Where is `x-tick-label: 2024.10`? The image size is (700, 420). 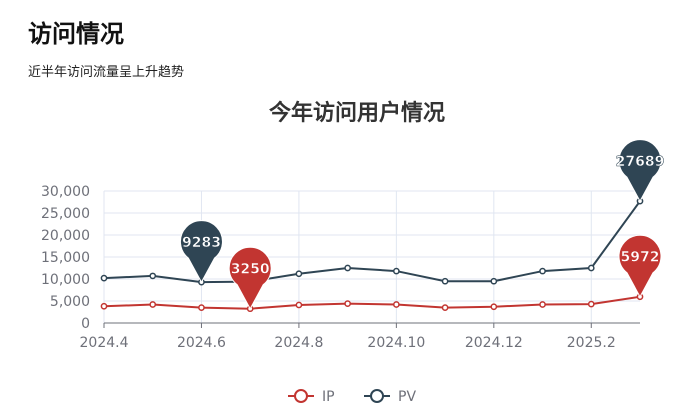
x-tick-label: 2024.10 is located at coordinates (396, 343).